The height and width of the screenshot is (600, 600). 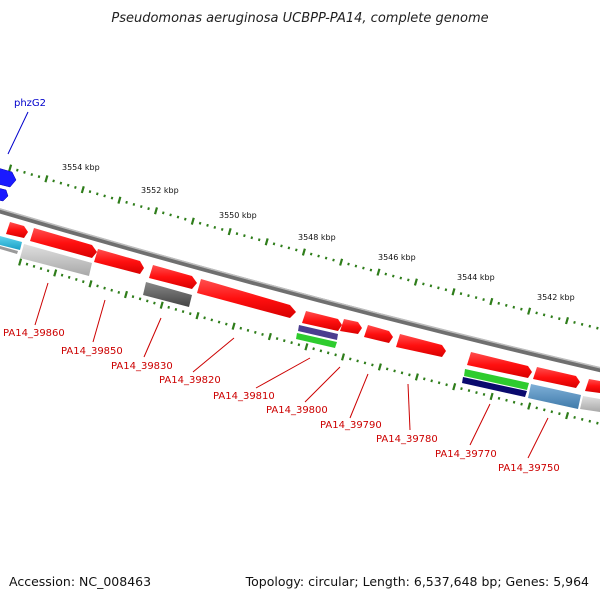 I want to click on gene-label-phzg2: phzG2, so click(x=30, y=103).